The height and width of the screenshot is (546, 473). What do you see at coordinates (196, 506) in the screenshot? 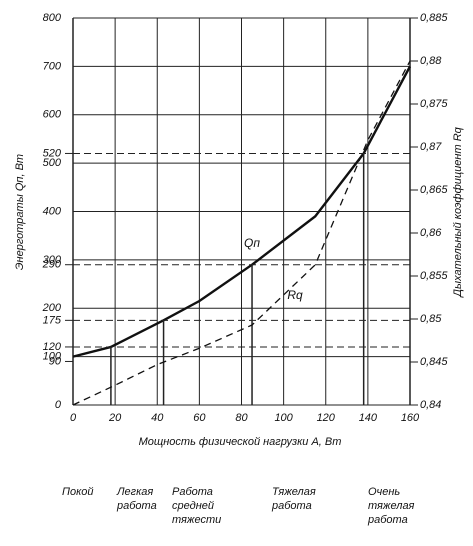
I see `zone-label: Работа средней тяжести` at bounding box center [196, 506].